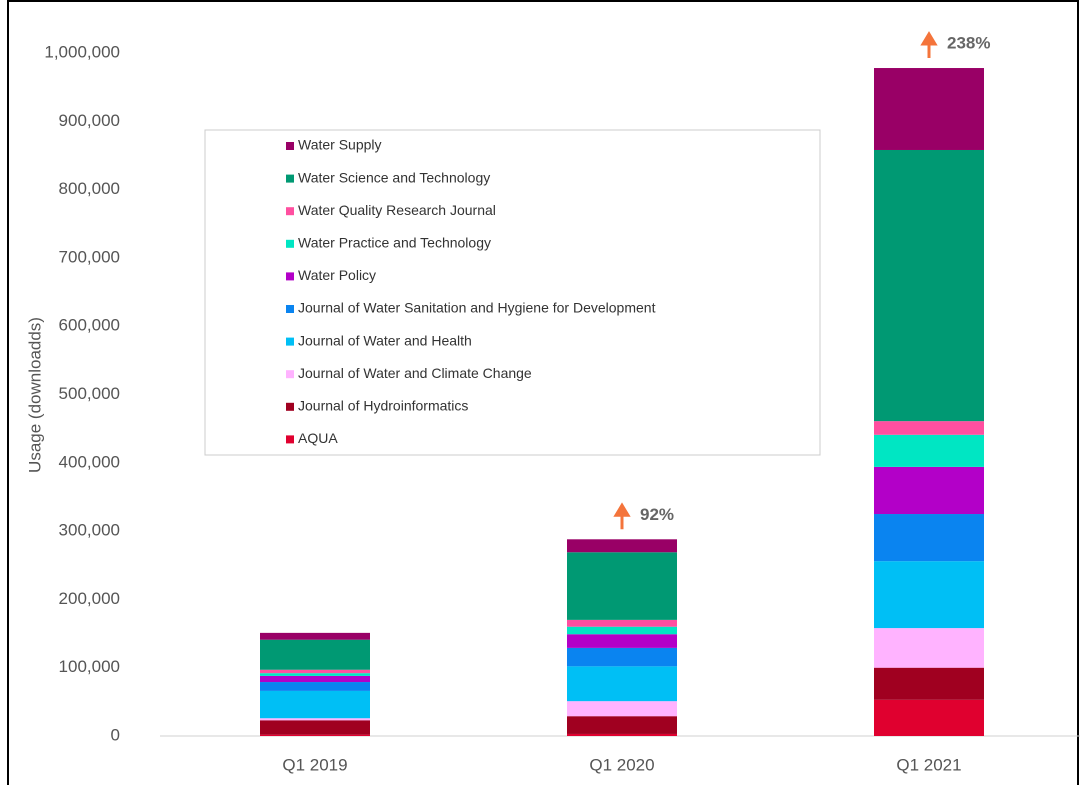  What do you see at coordinates (337, 275) in the screenshot?
I see `legend-label: Water Policy` at bounding box center [337, 275].